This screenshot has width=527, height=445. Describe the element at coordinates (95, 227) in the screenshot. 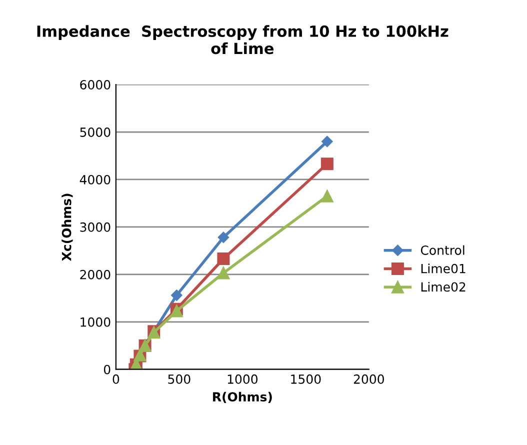

I see `y-tick-label: 3000` at that location.